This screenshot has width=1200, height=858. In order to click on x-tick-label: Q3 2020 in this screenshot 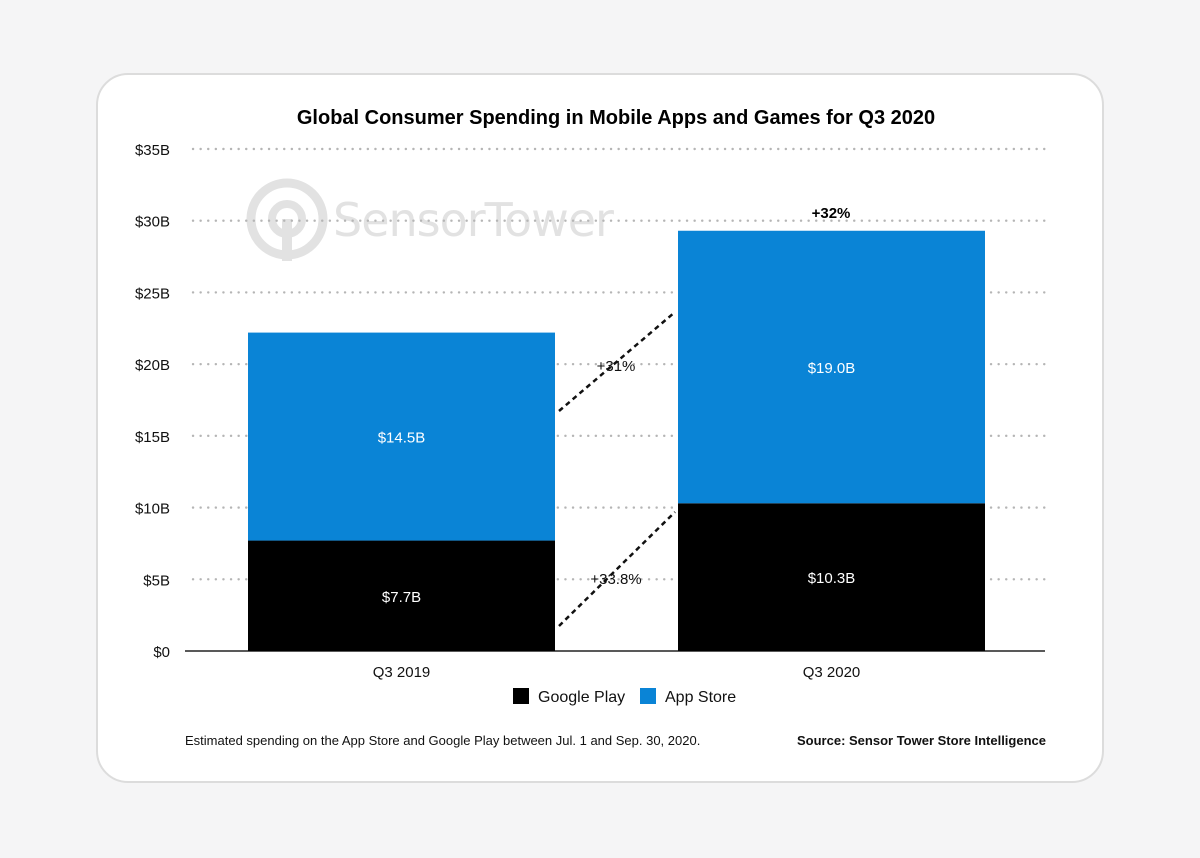, I will do `click(832, 672)`.